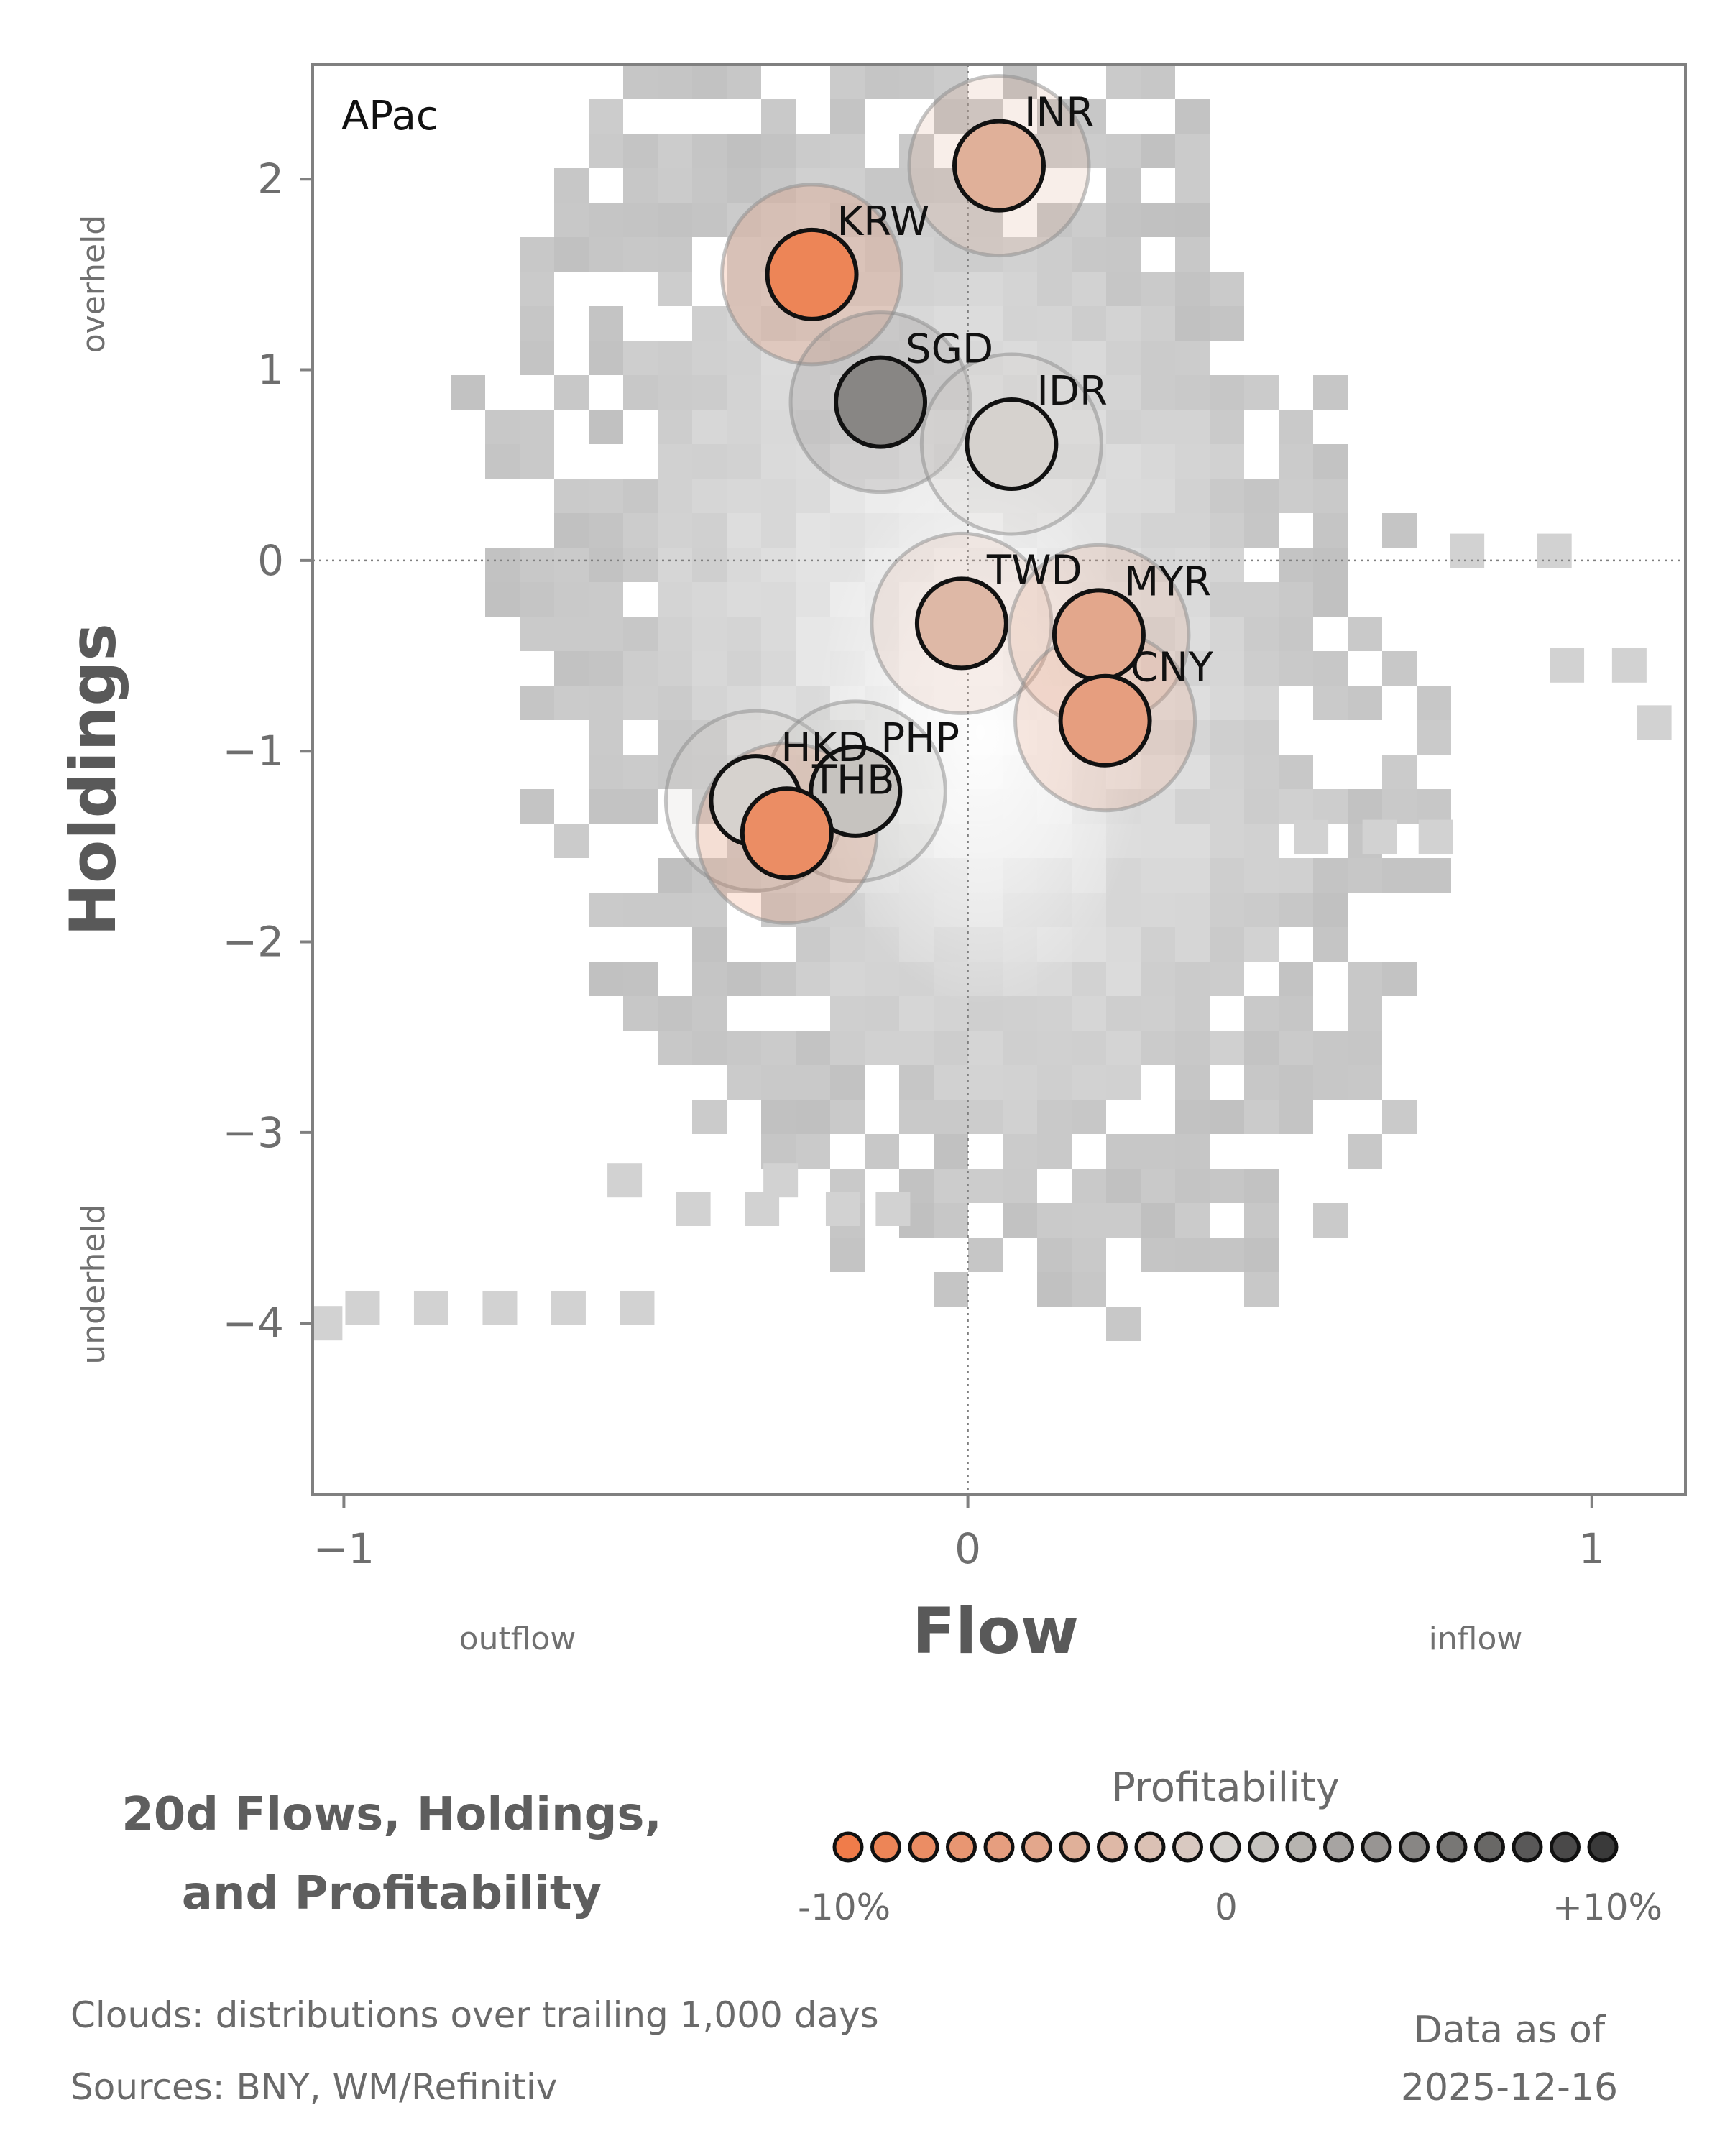 The width and height of the screenshot is (1725, 2156). I want to click on point-label-cny: CNY, so click(1172, 668).